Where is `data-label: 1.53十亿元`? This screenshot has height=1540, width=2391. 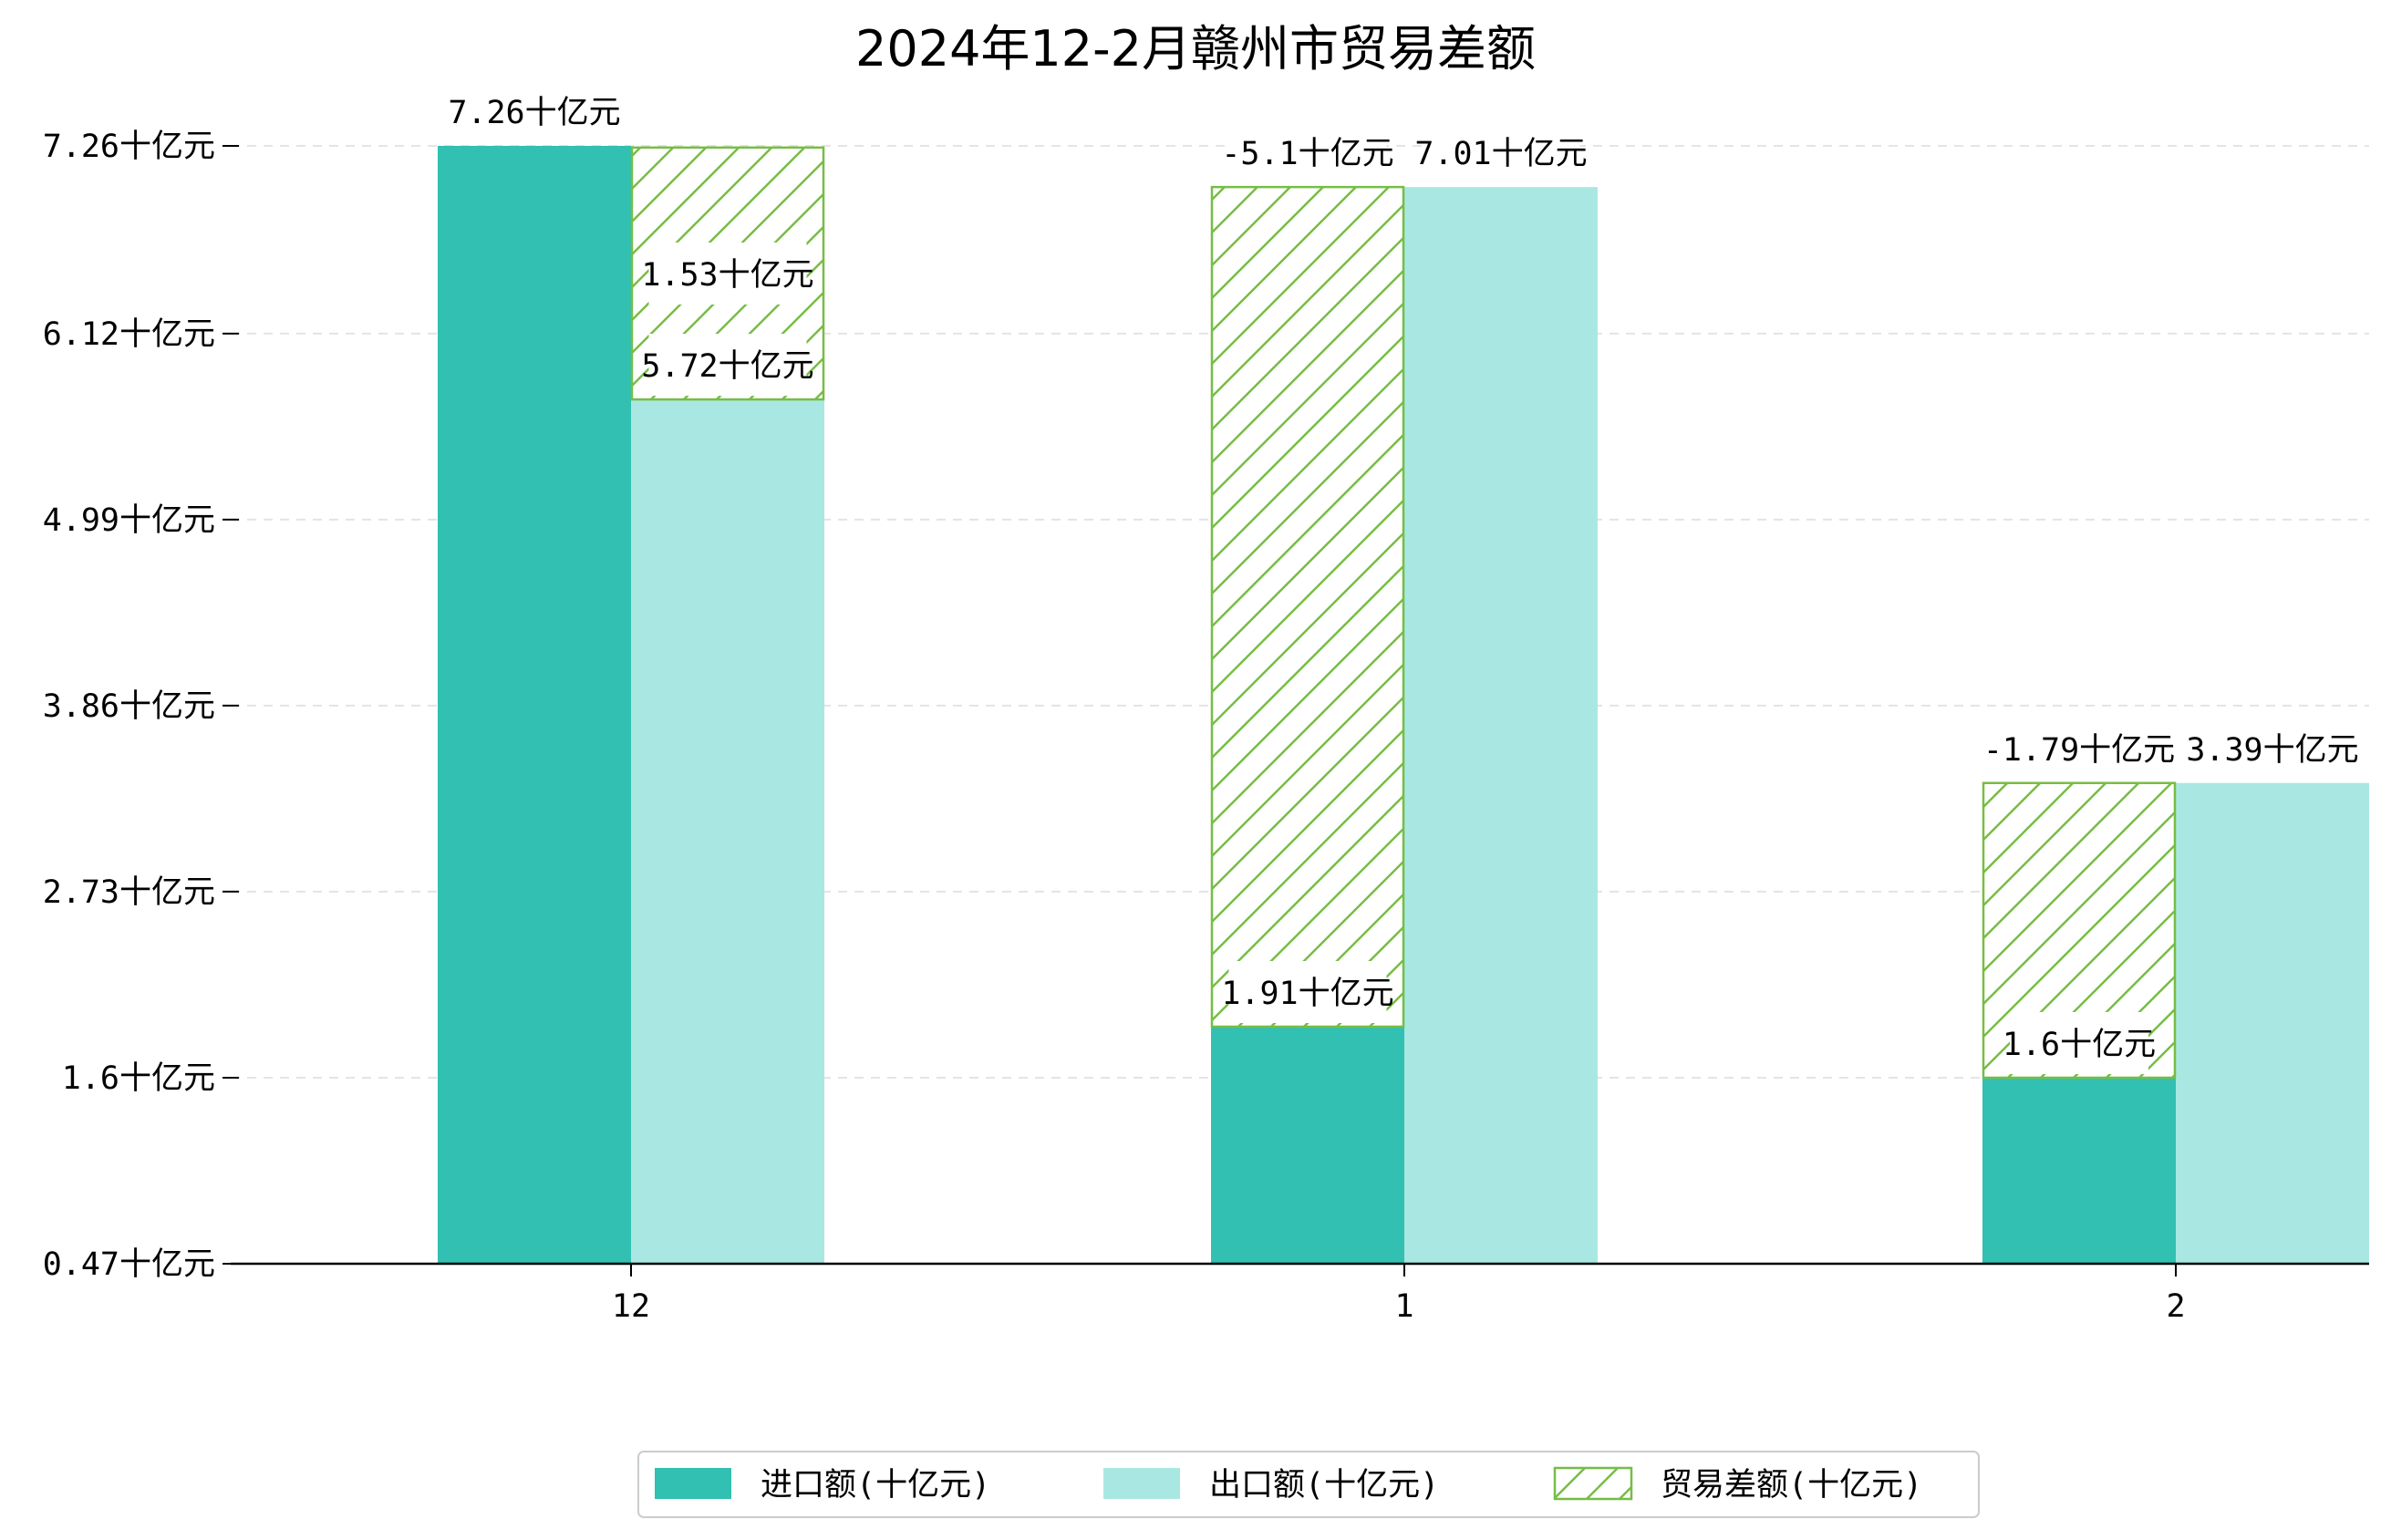 data-label: 1.53十亿元 is located at coordinates (727, 275).